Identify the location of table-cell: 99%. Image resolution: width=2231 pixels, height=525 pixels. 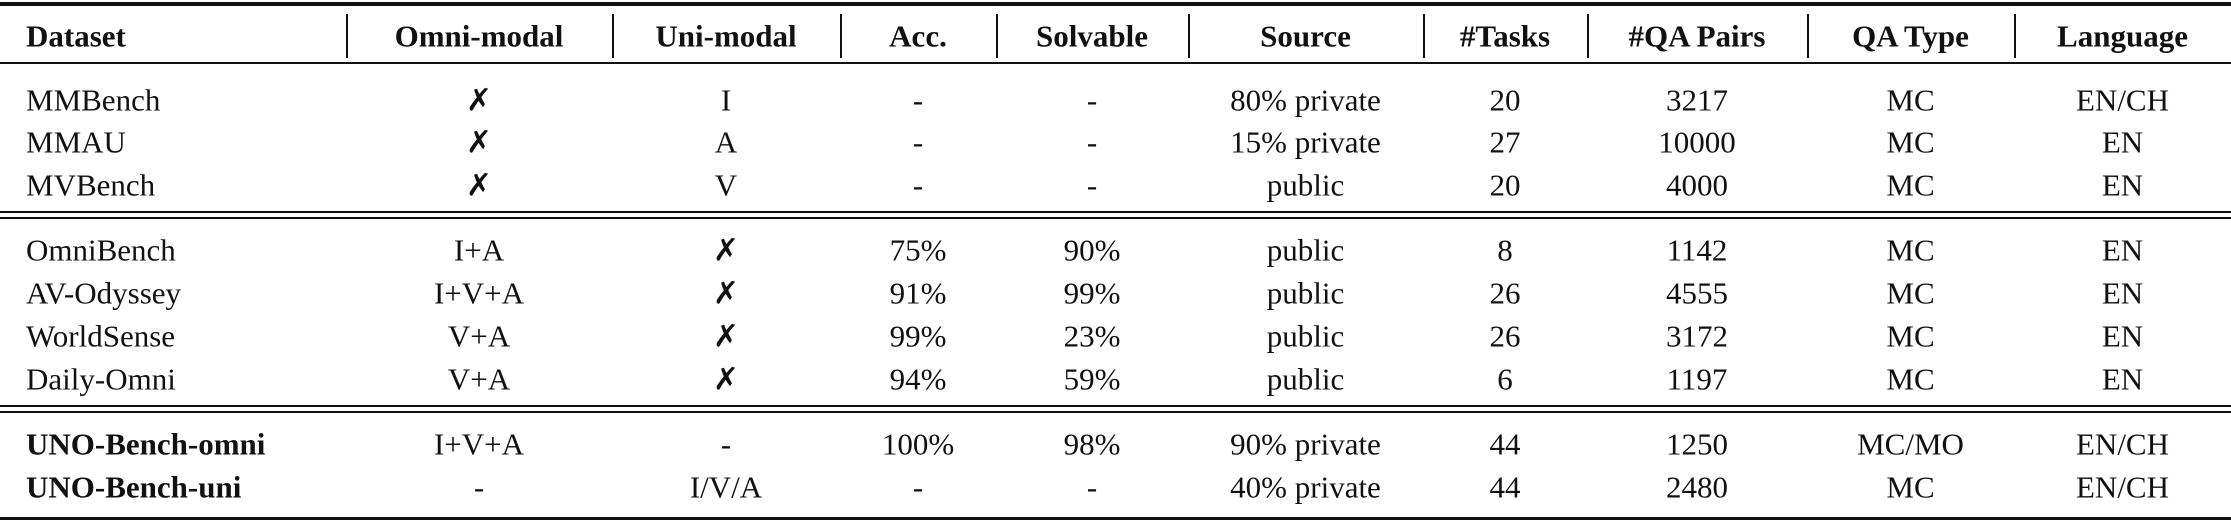
(1092, 293).